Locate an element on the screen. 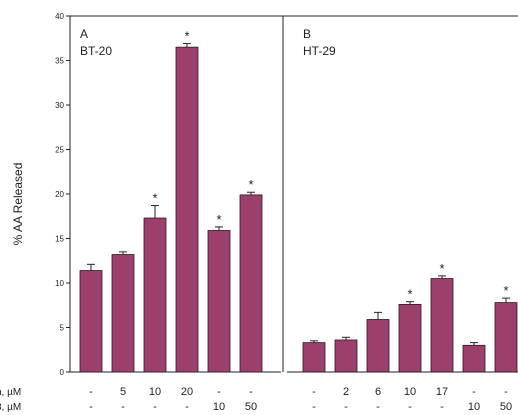 This screenshot has width=518, height=415. panel-name-label: BT-20 is located at coordinates (96, 51).